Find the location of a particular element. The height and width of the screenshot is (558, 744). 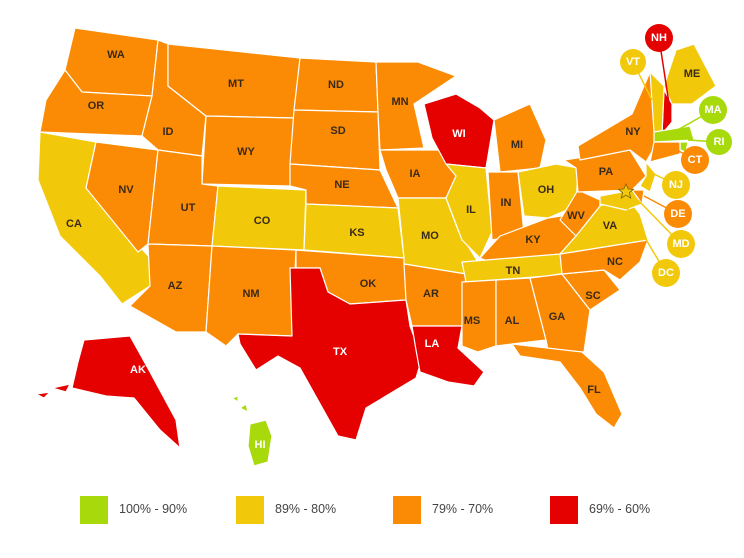

state-fl is located at coordinates (567, 386).